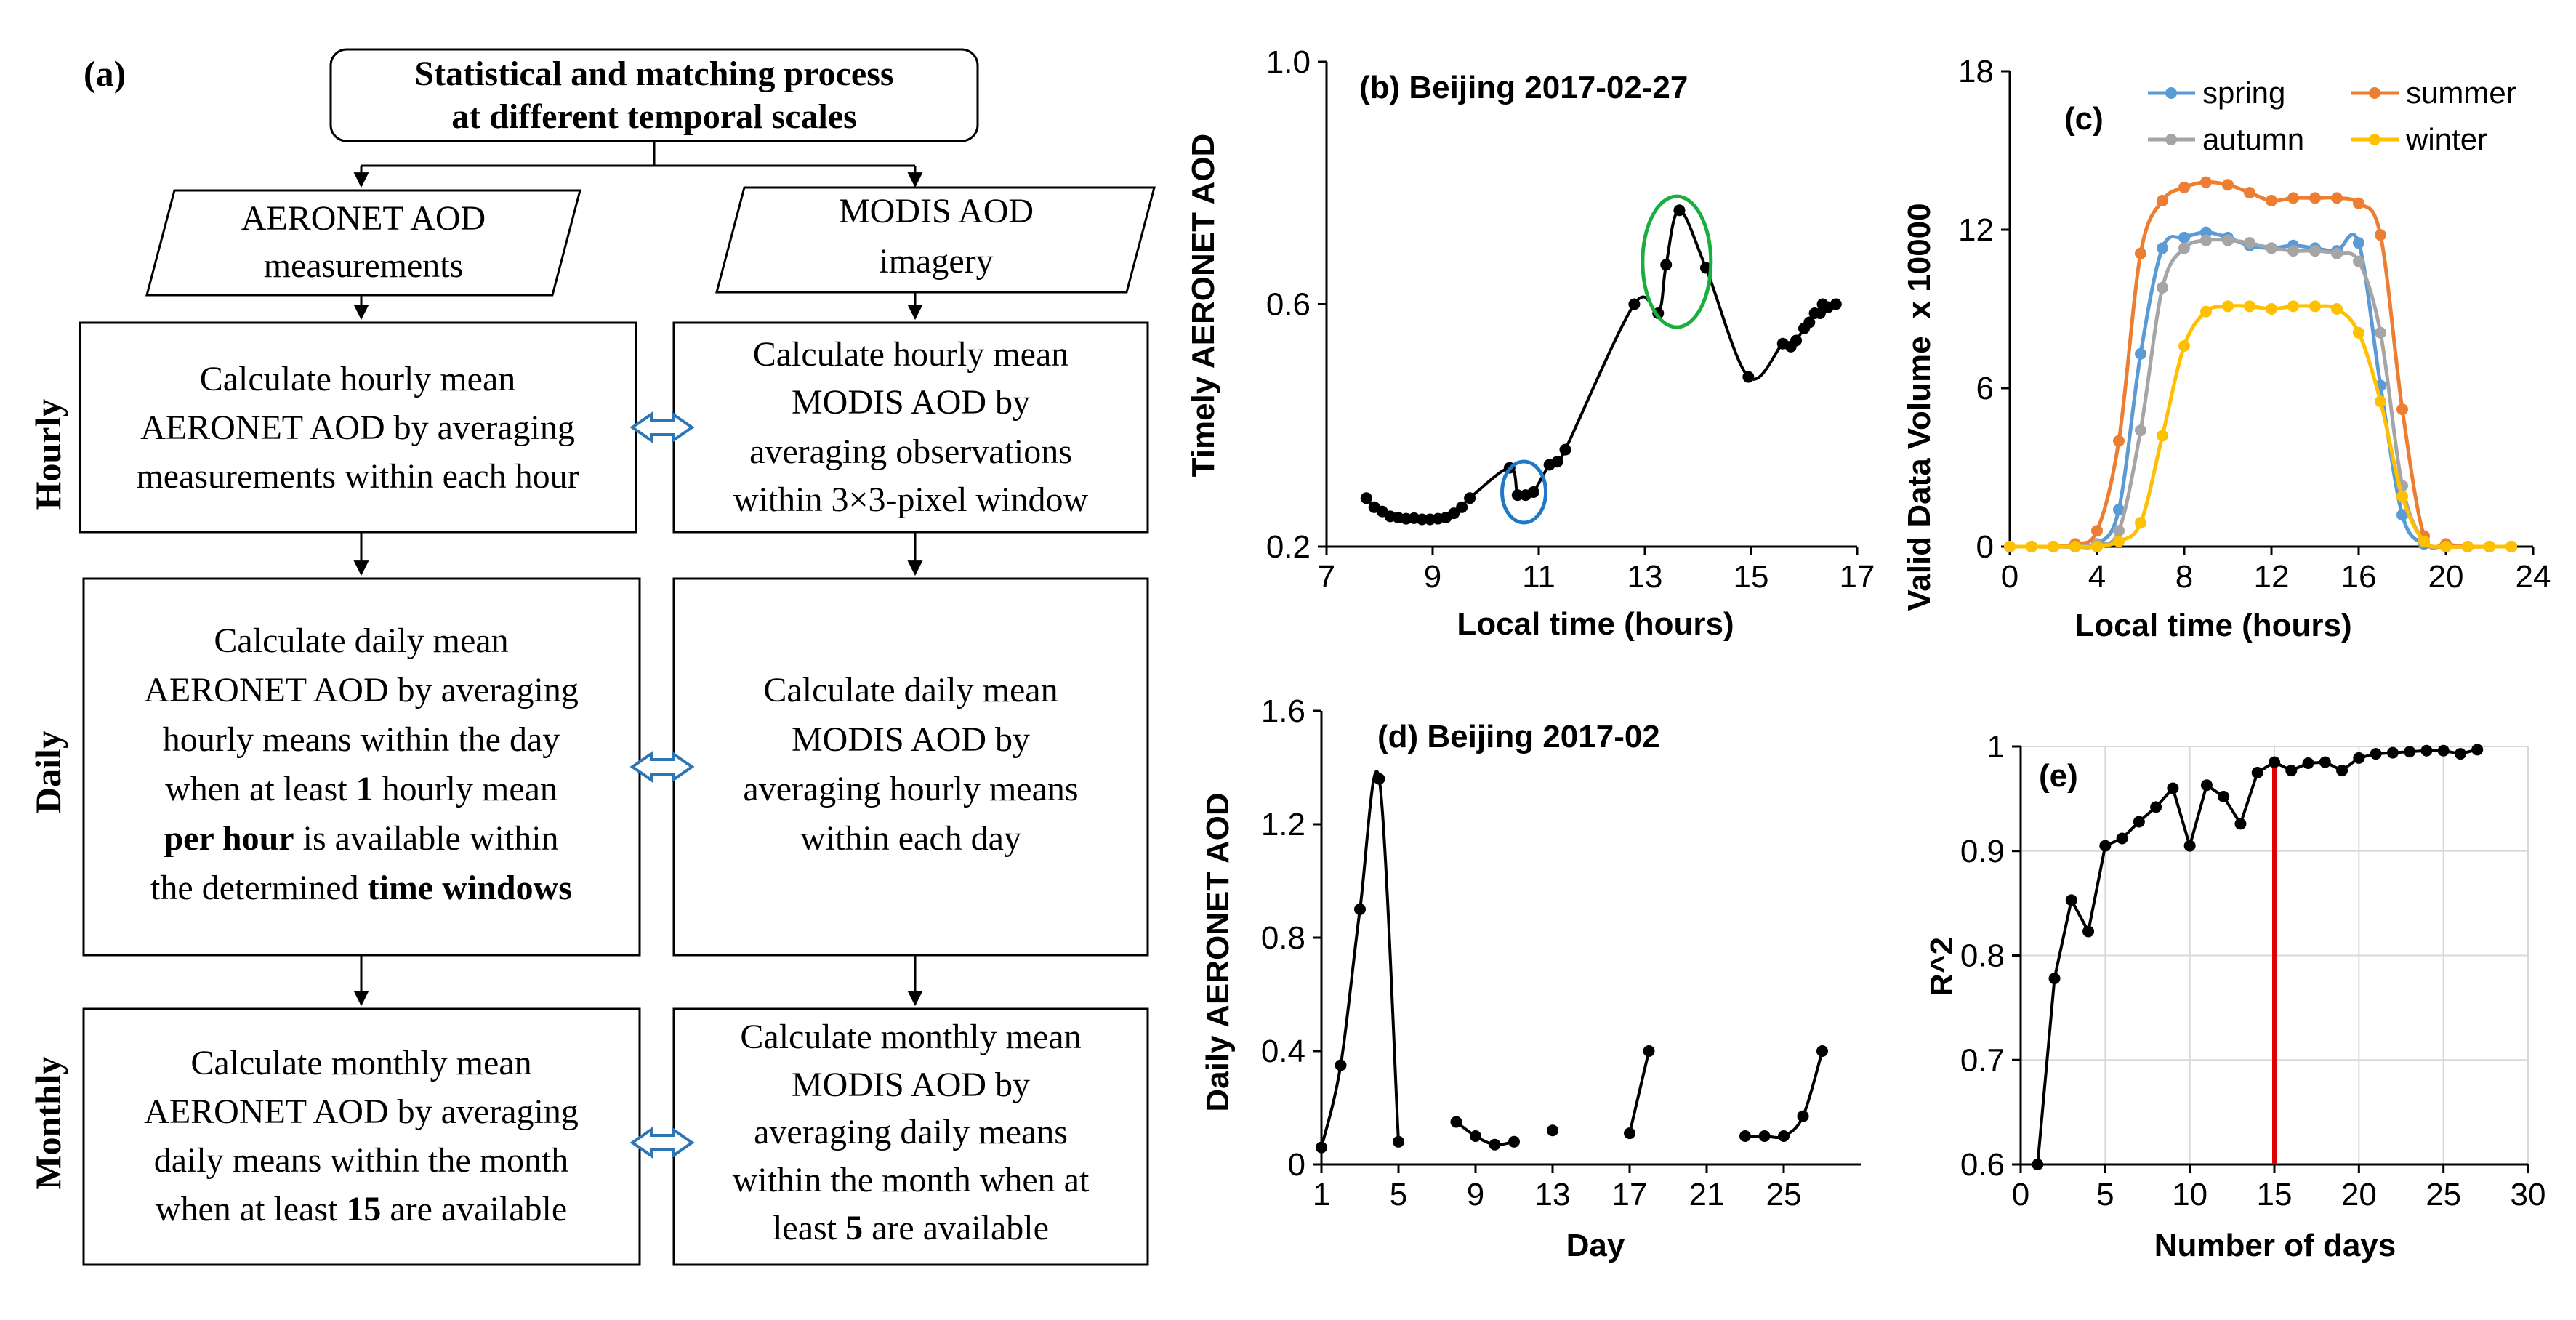 The image size is (2576, 1320). I want to click on chart-e-marks: 0 5 10 15 20 25 30 0.6 0.7 0.8 0.9 1, so click(2253, 970).